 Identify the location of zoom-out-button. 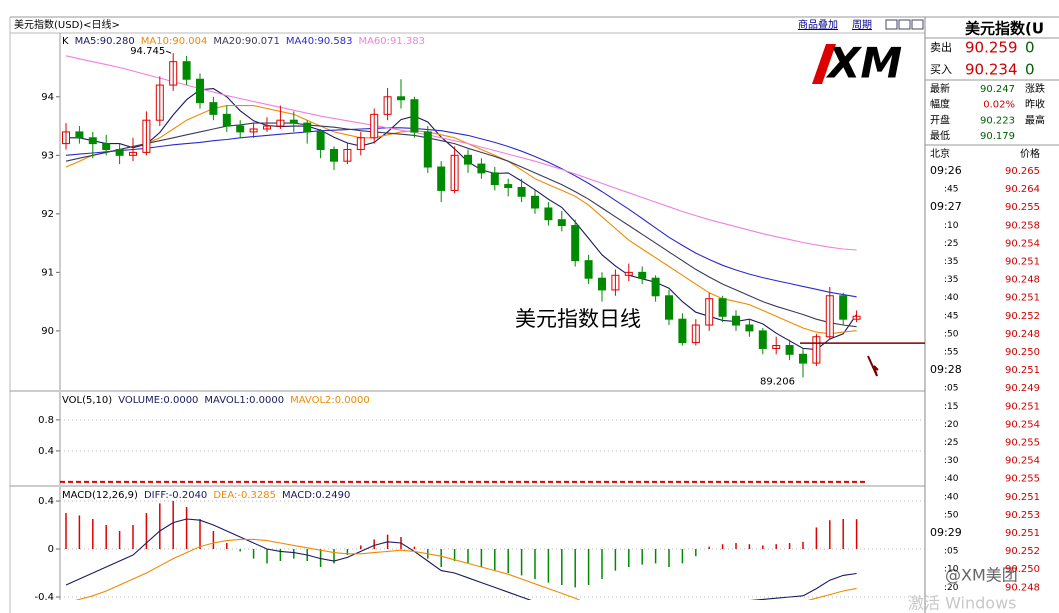
(904, 24).